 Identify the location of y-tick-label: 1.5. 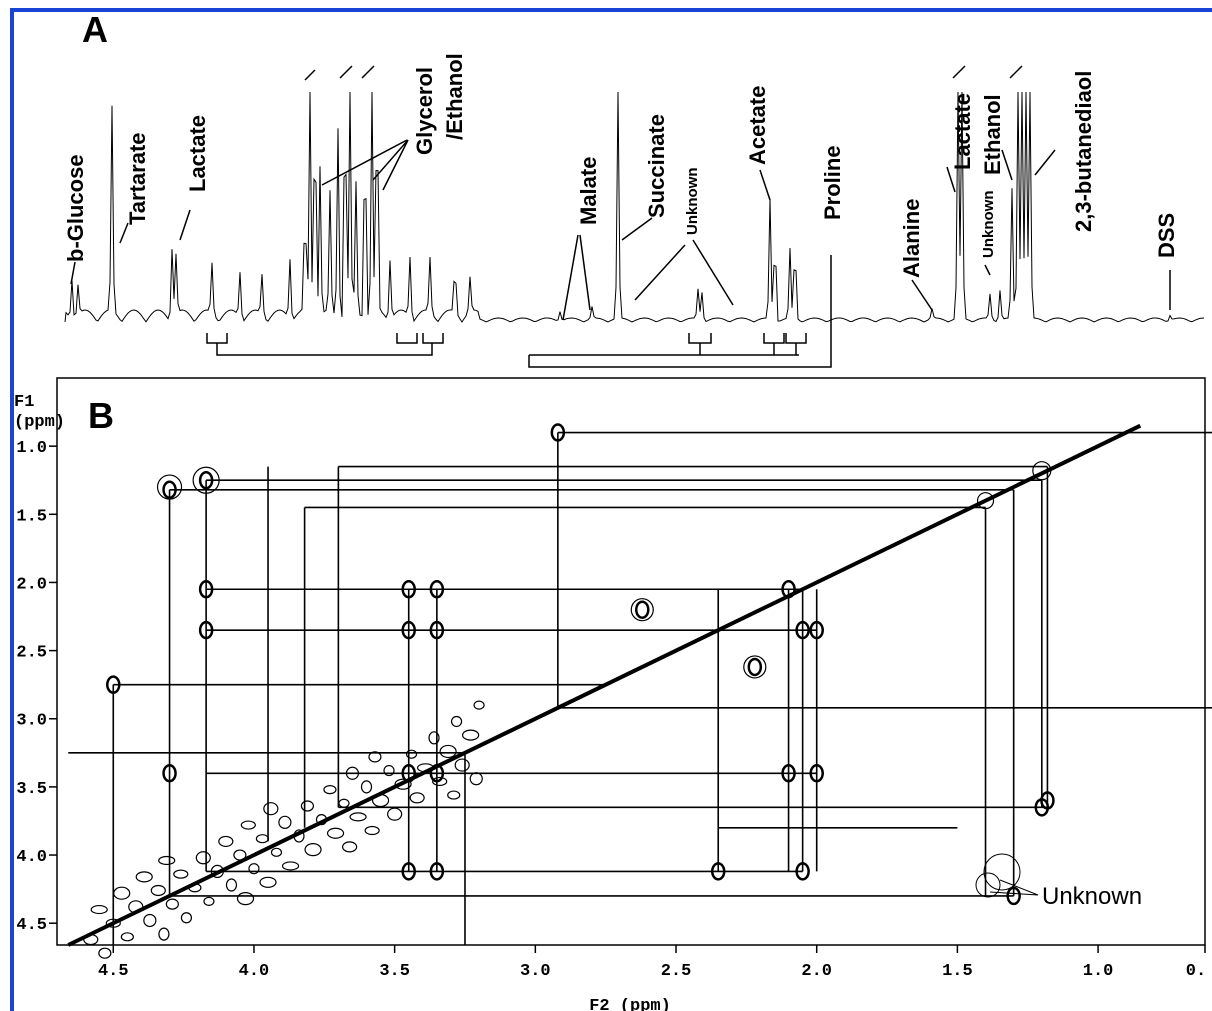
(31, 516).